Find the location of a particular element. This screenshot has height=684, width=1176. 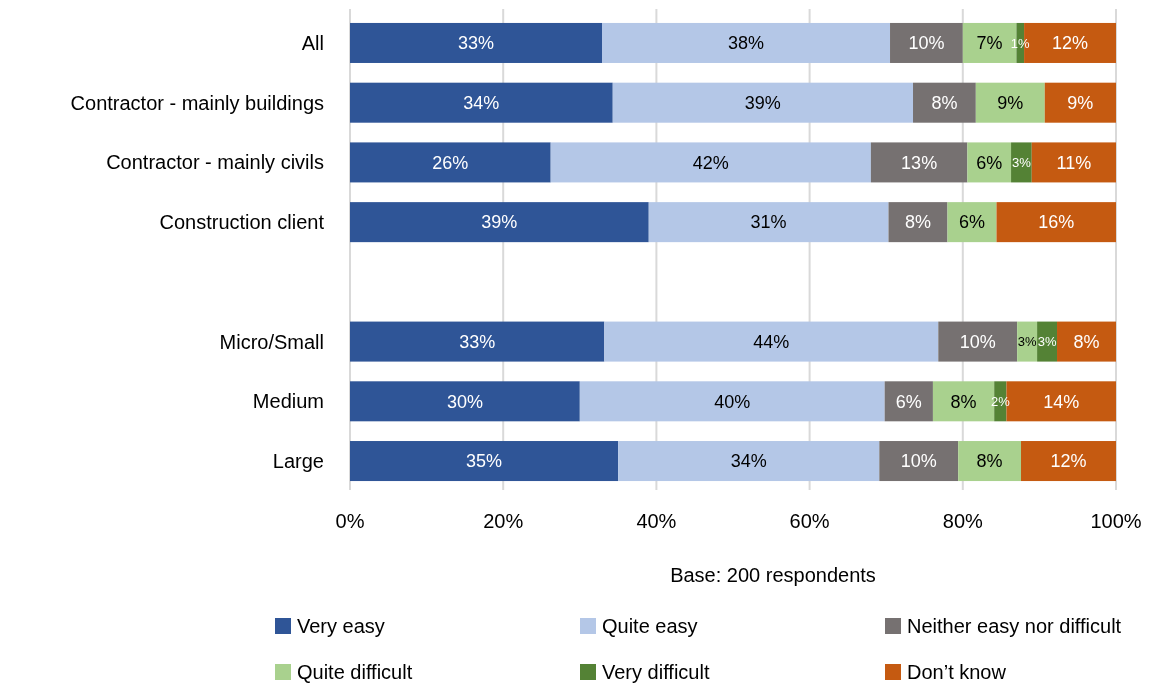

data-label: 44% is located at coordinates (771, 341).